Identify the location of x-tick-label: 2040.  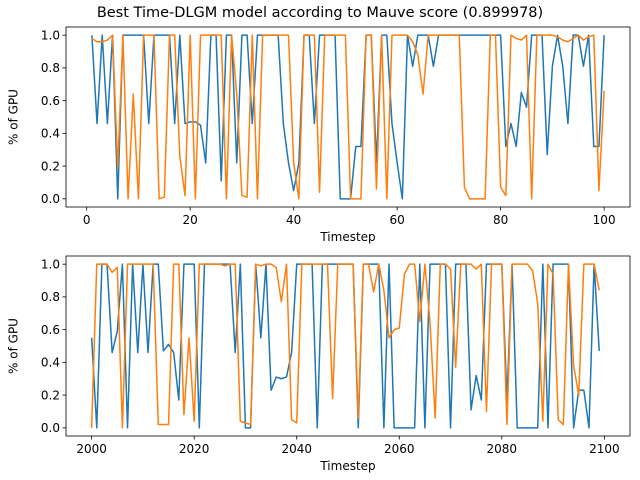
(296, 449).